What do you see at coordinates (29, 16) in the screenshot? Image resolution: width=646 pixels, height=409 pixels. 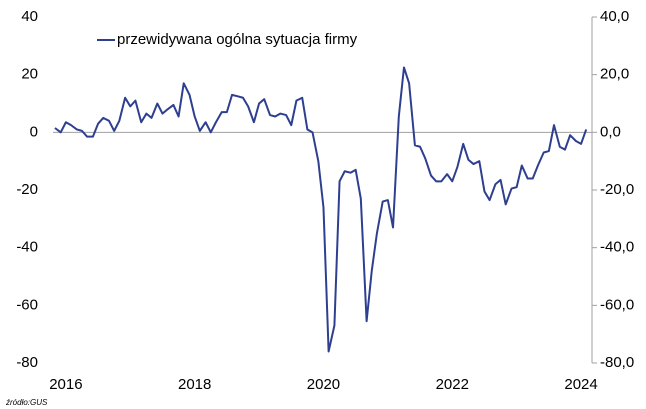 I see `y-tick-label: 40` at bounding box center [29, 16].